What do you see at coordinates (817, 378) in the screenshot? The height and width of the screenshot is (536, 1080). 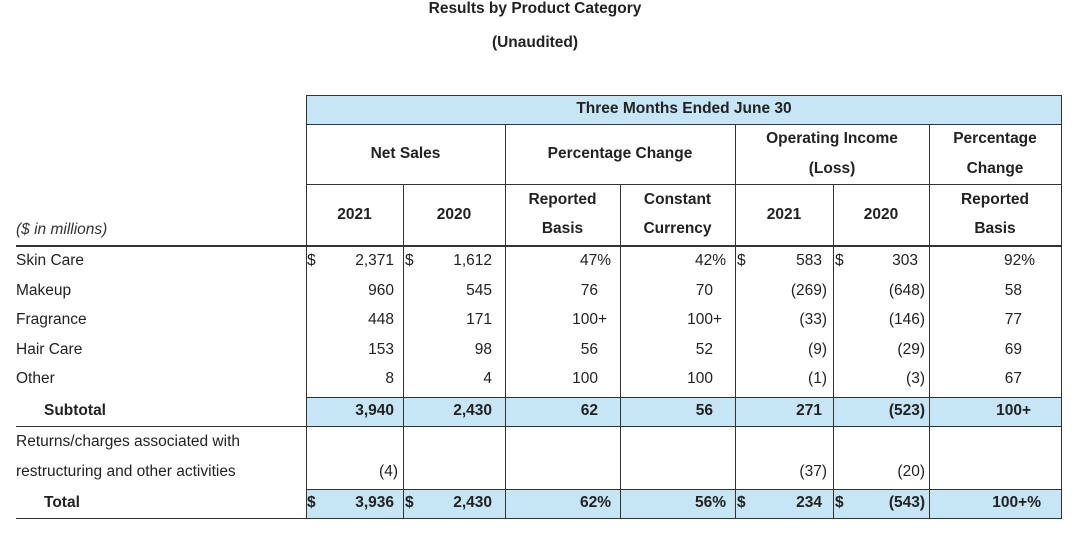 I see `cell-oi-2021: (1)` at bounding box center [817, 378].